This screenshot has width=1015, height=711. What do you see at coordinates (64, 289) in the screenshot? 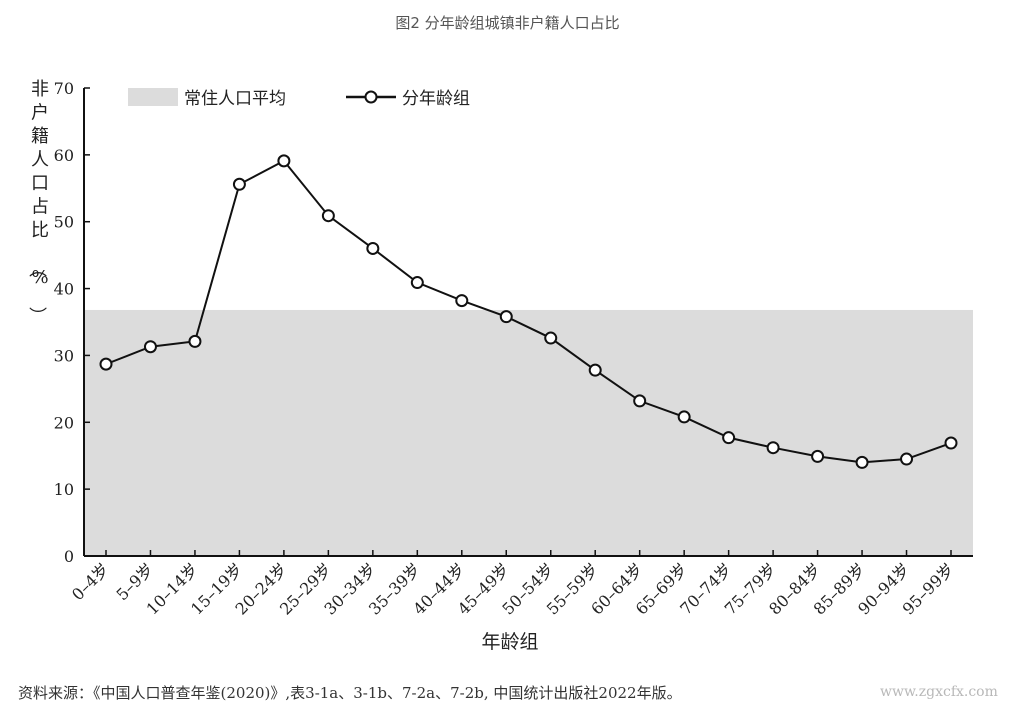
I see `y-tick-label: 40` at bounding box center [64, 289].